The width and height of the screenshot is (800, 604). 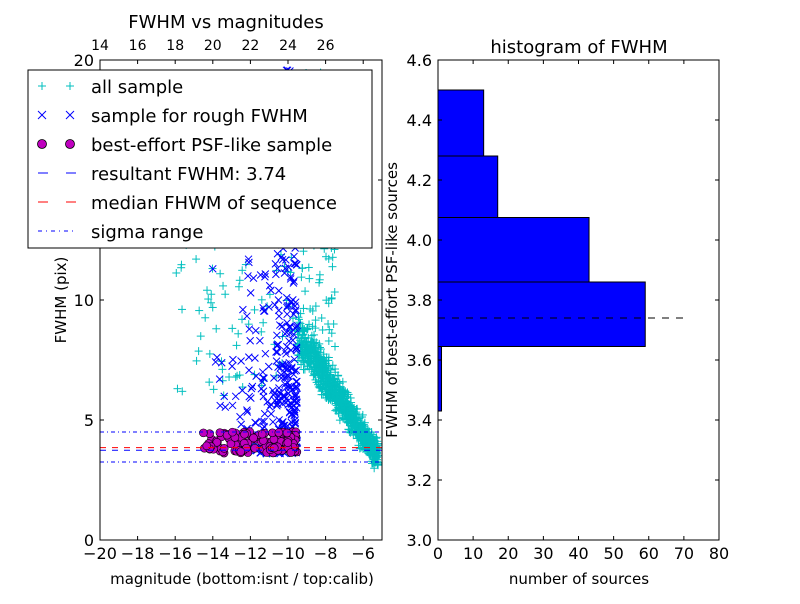 I want to click on legend-circle, so click(x=70, y=144).